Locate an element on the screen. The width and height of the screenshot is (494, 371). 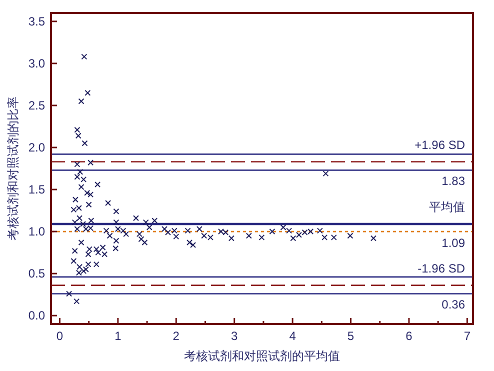
y-tick-label: 2.5 is located at coordinates (37, 105).